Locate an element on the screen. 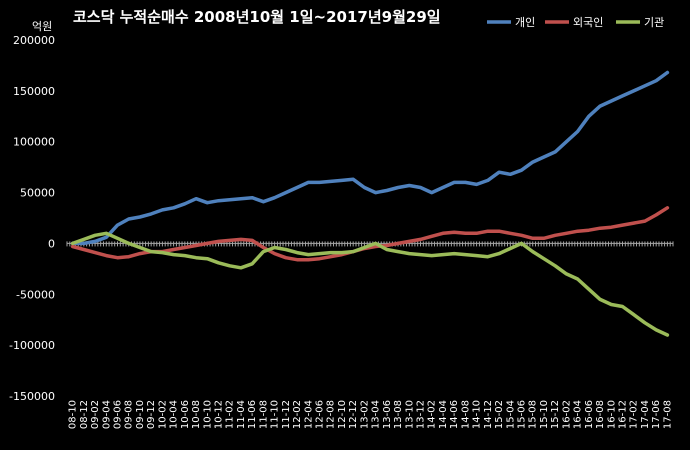  y-tick-label: 100000 is located at coordinates (34, 142).